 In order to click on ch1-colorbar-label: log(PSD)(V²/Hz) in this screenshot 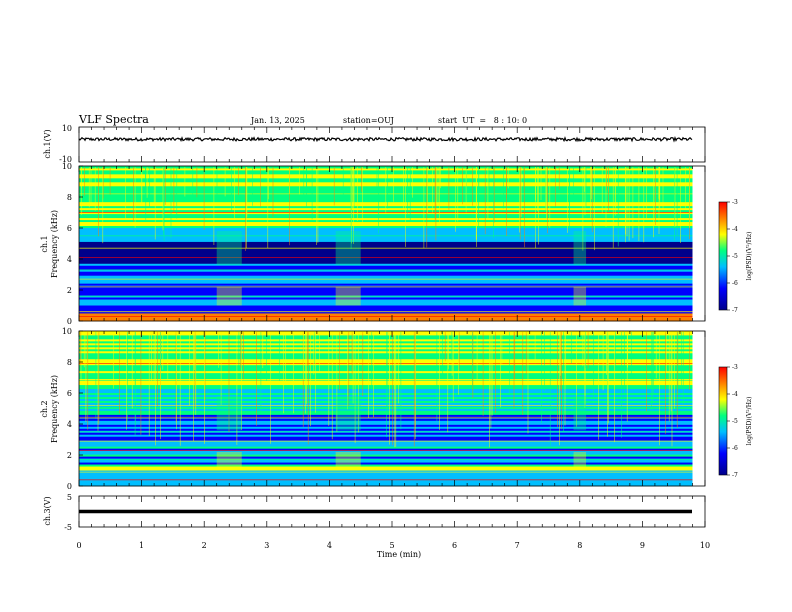, I will do `click(749, 256)`.